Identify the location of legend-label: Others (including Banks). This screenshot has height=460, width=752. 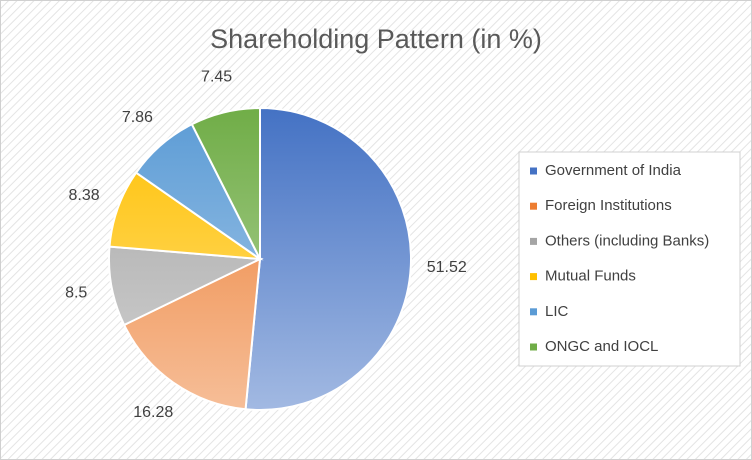
(627, 240).